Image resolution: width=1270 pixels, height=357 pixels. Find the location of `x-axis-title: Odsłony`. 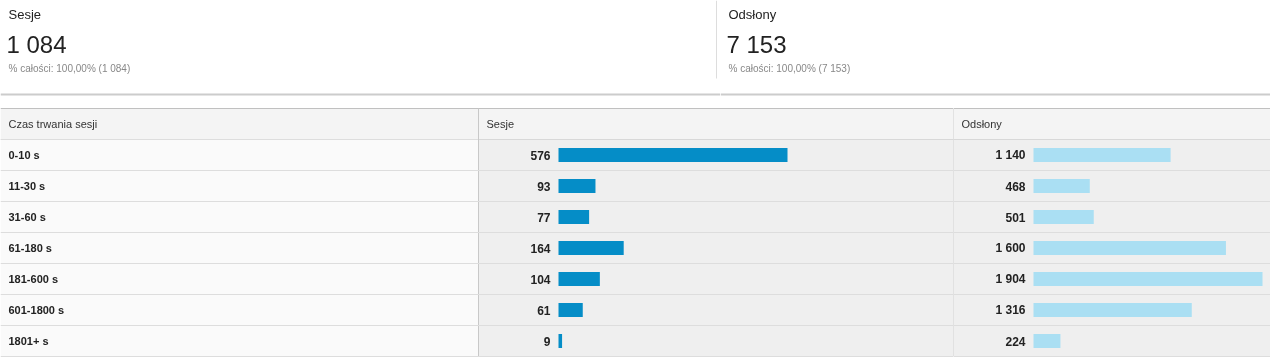

x-axis-title: Odsłony is located at coordinates (982, 124).